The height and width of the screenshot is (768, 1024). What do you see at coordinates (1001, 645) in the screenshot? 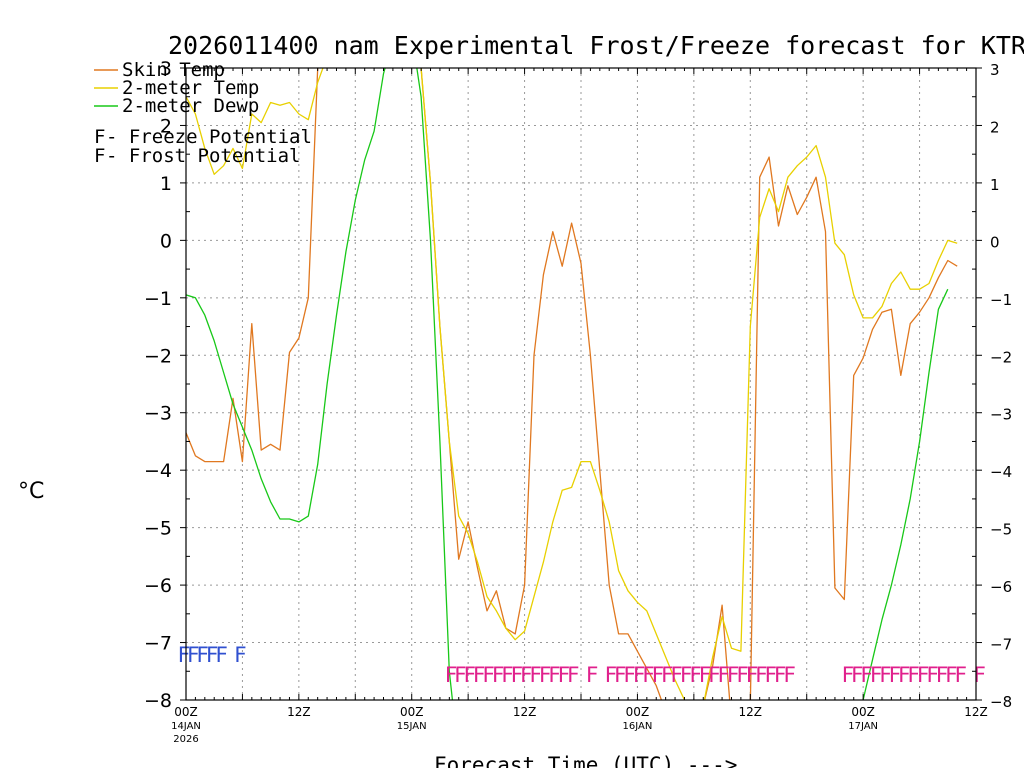
I see `y-tick-label-right: −7` at bounding box center [1001, 645].